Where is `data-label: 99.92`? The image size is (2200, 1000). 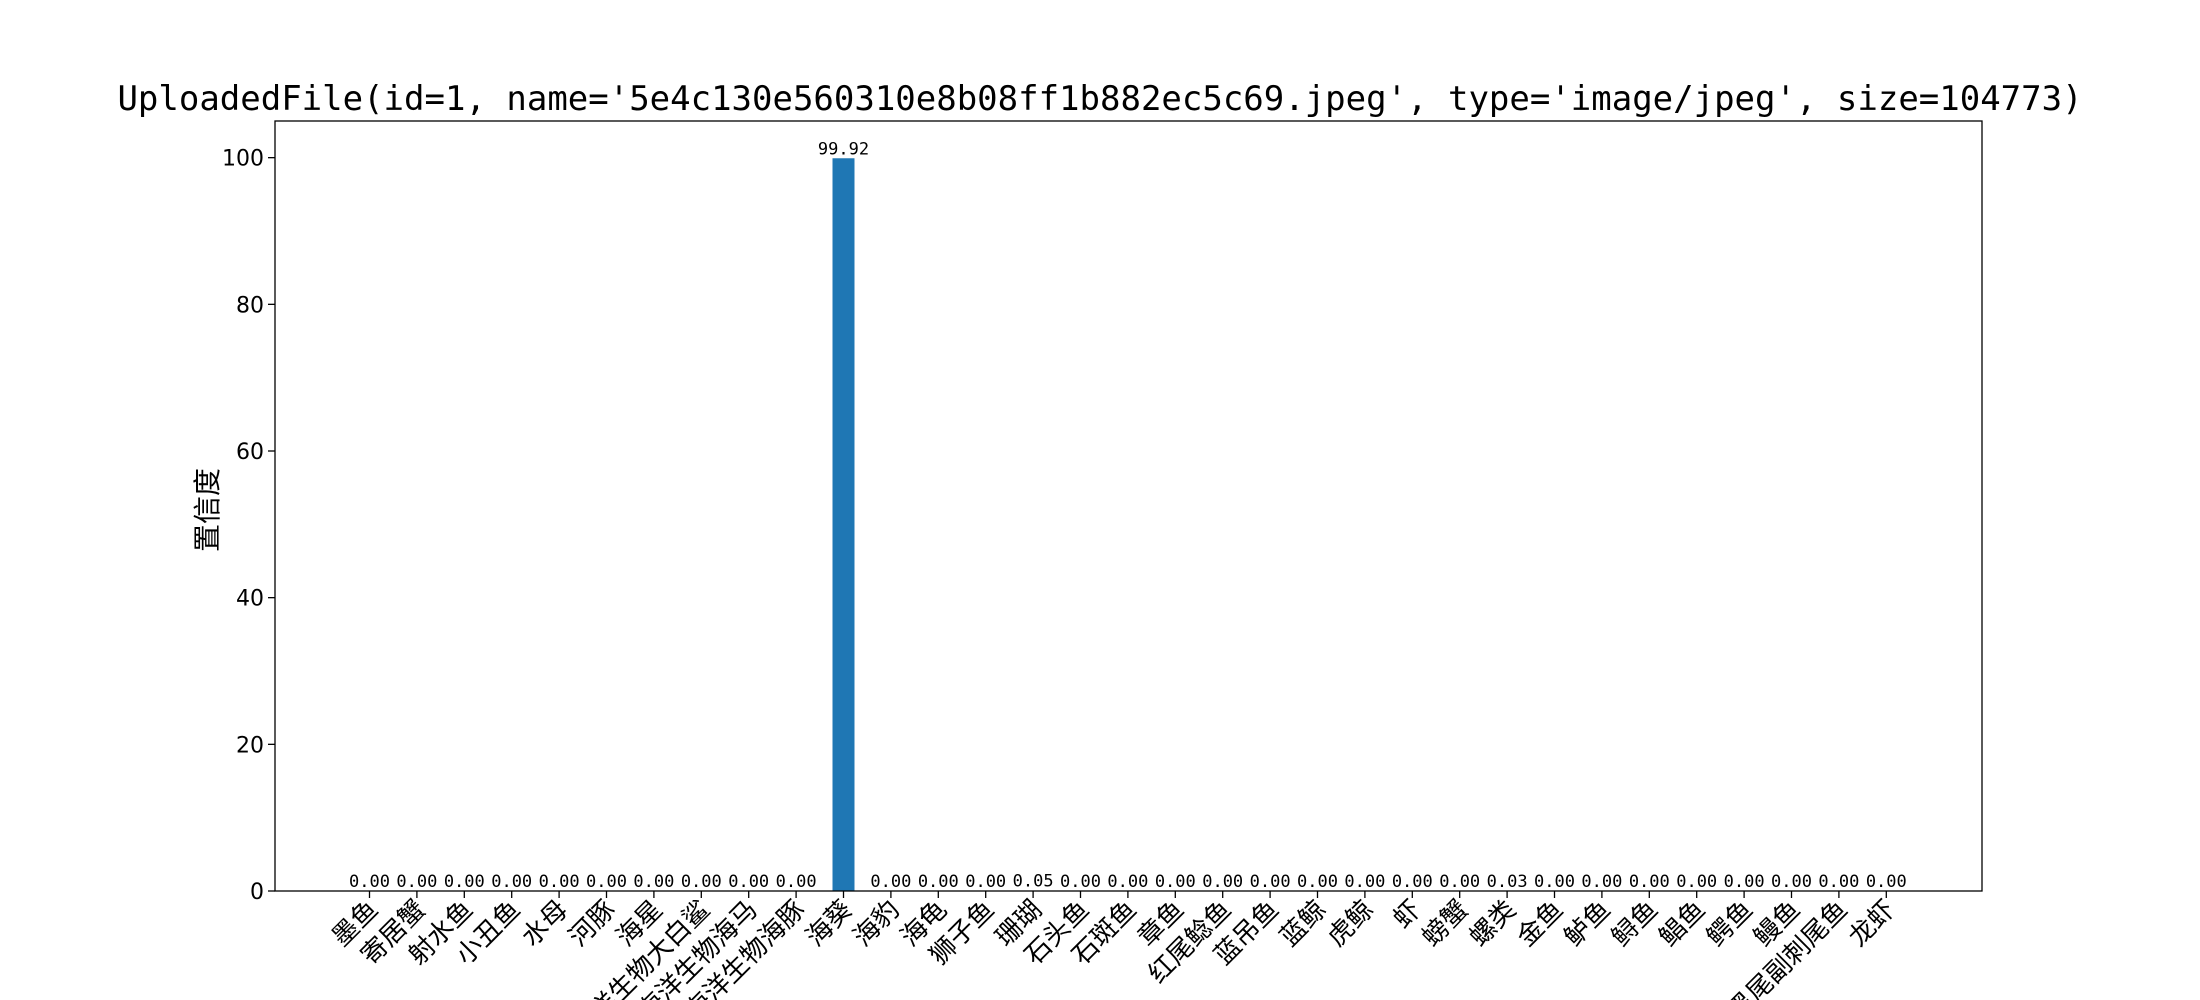 data-label: 99.92 is located at coordinates (843, 149).